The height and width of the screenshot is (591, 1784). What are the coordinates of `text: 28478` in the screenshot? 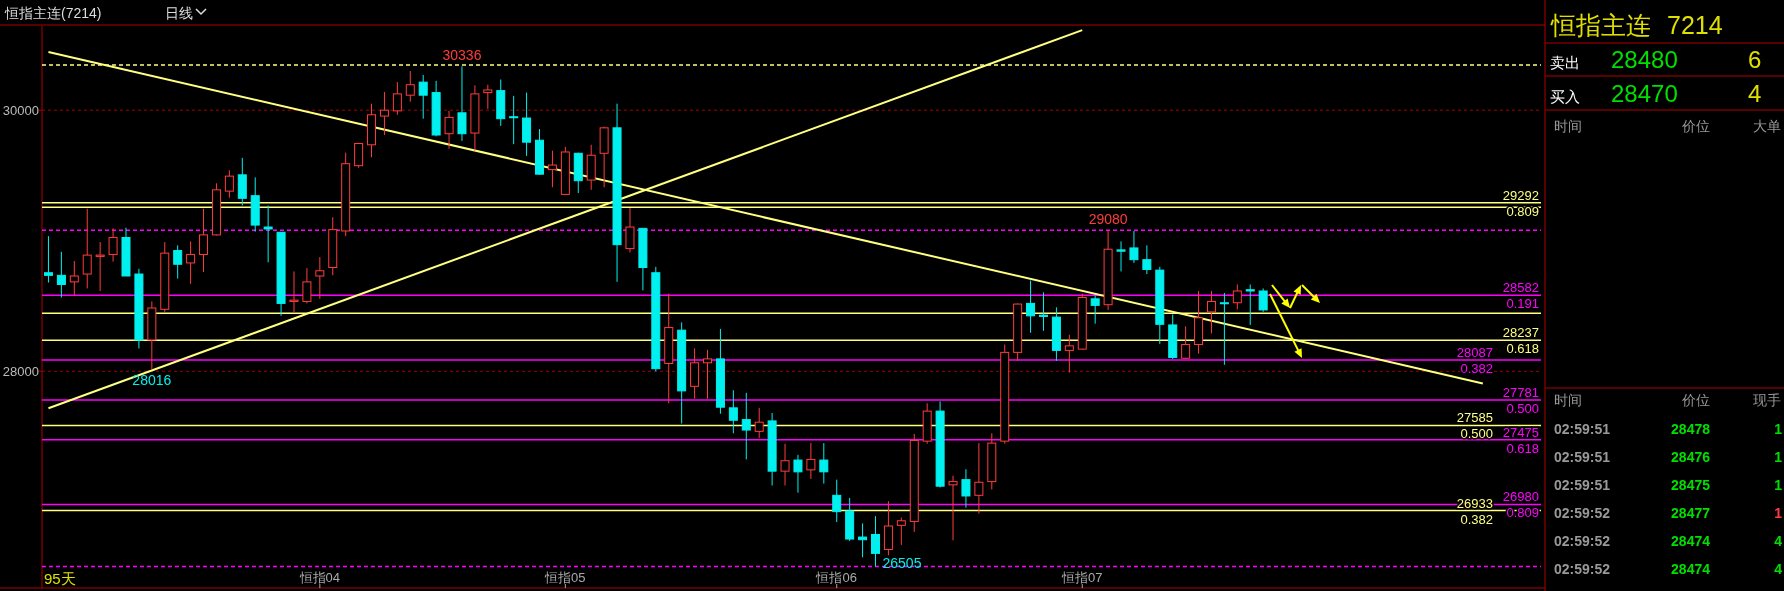 It's located at (1691, 429).